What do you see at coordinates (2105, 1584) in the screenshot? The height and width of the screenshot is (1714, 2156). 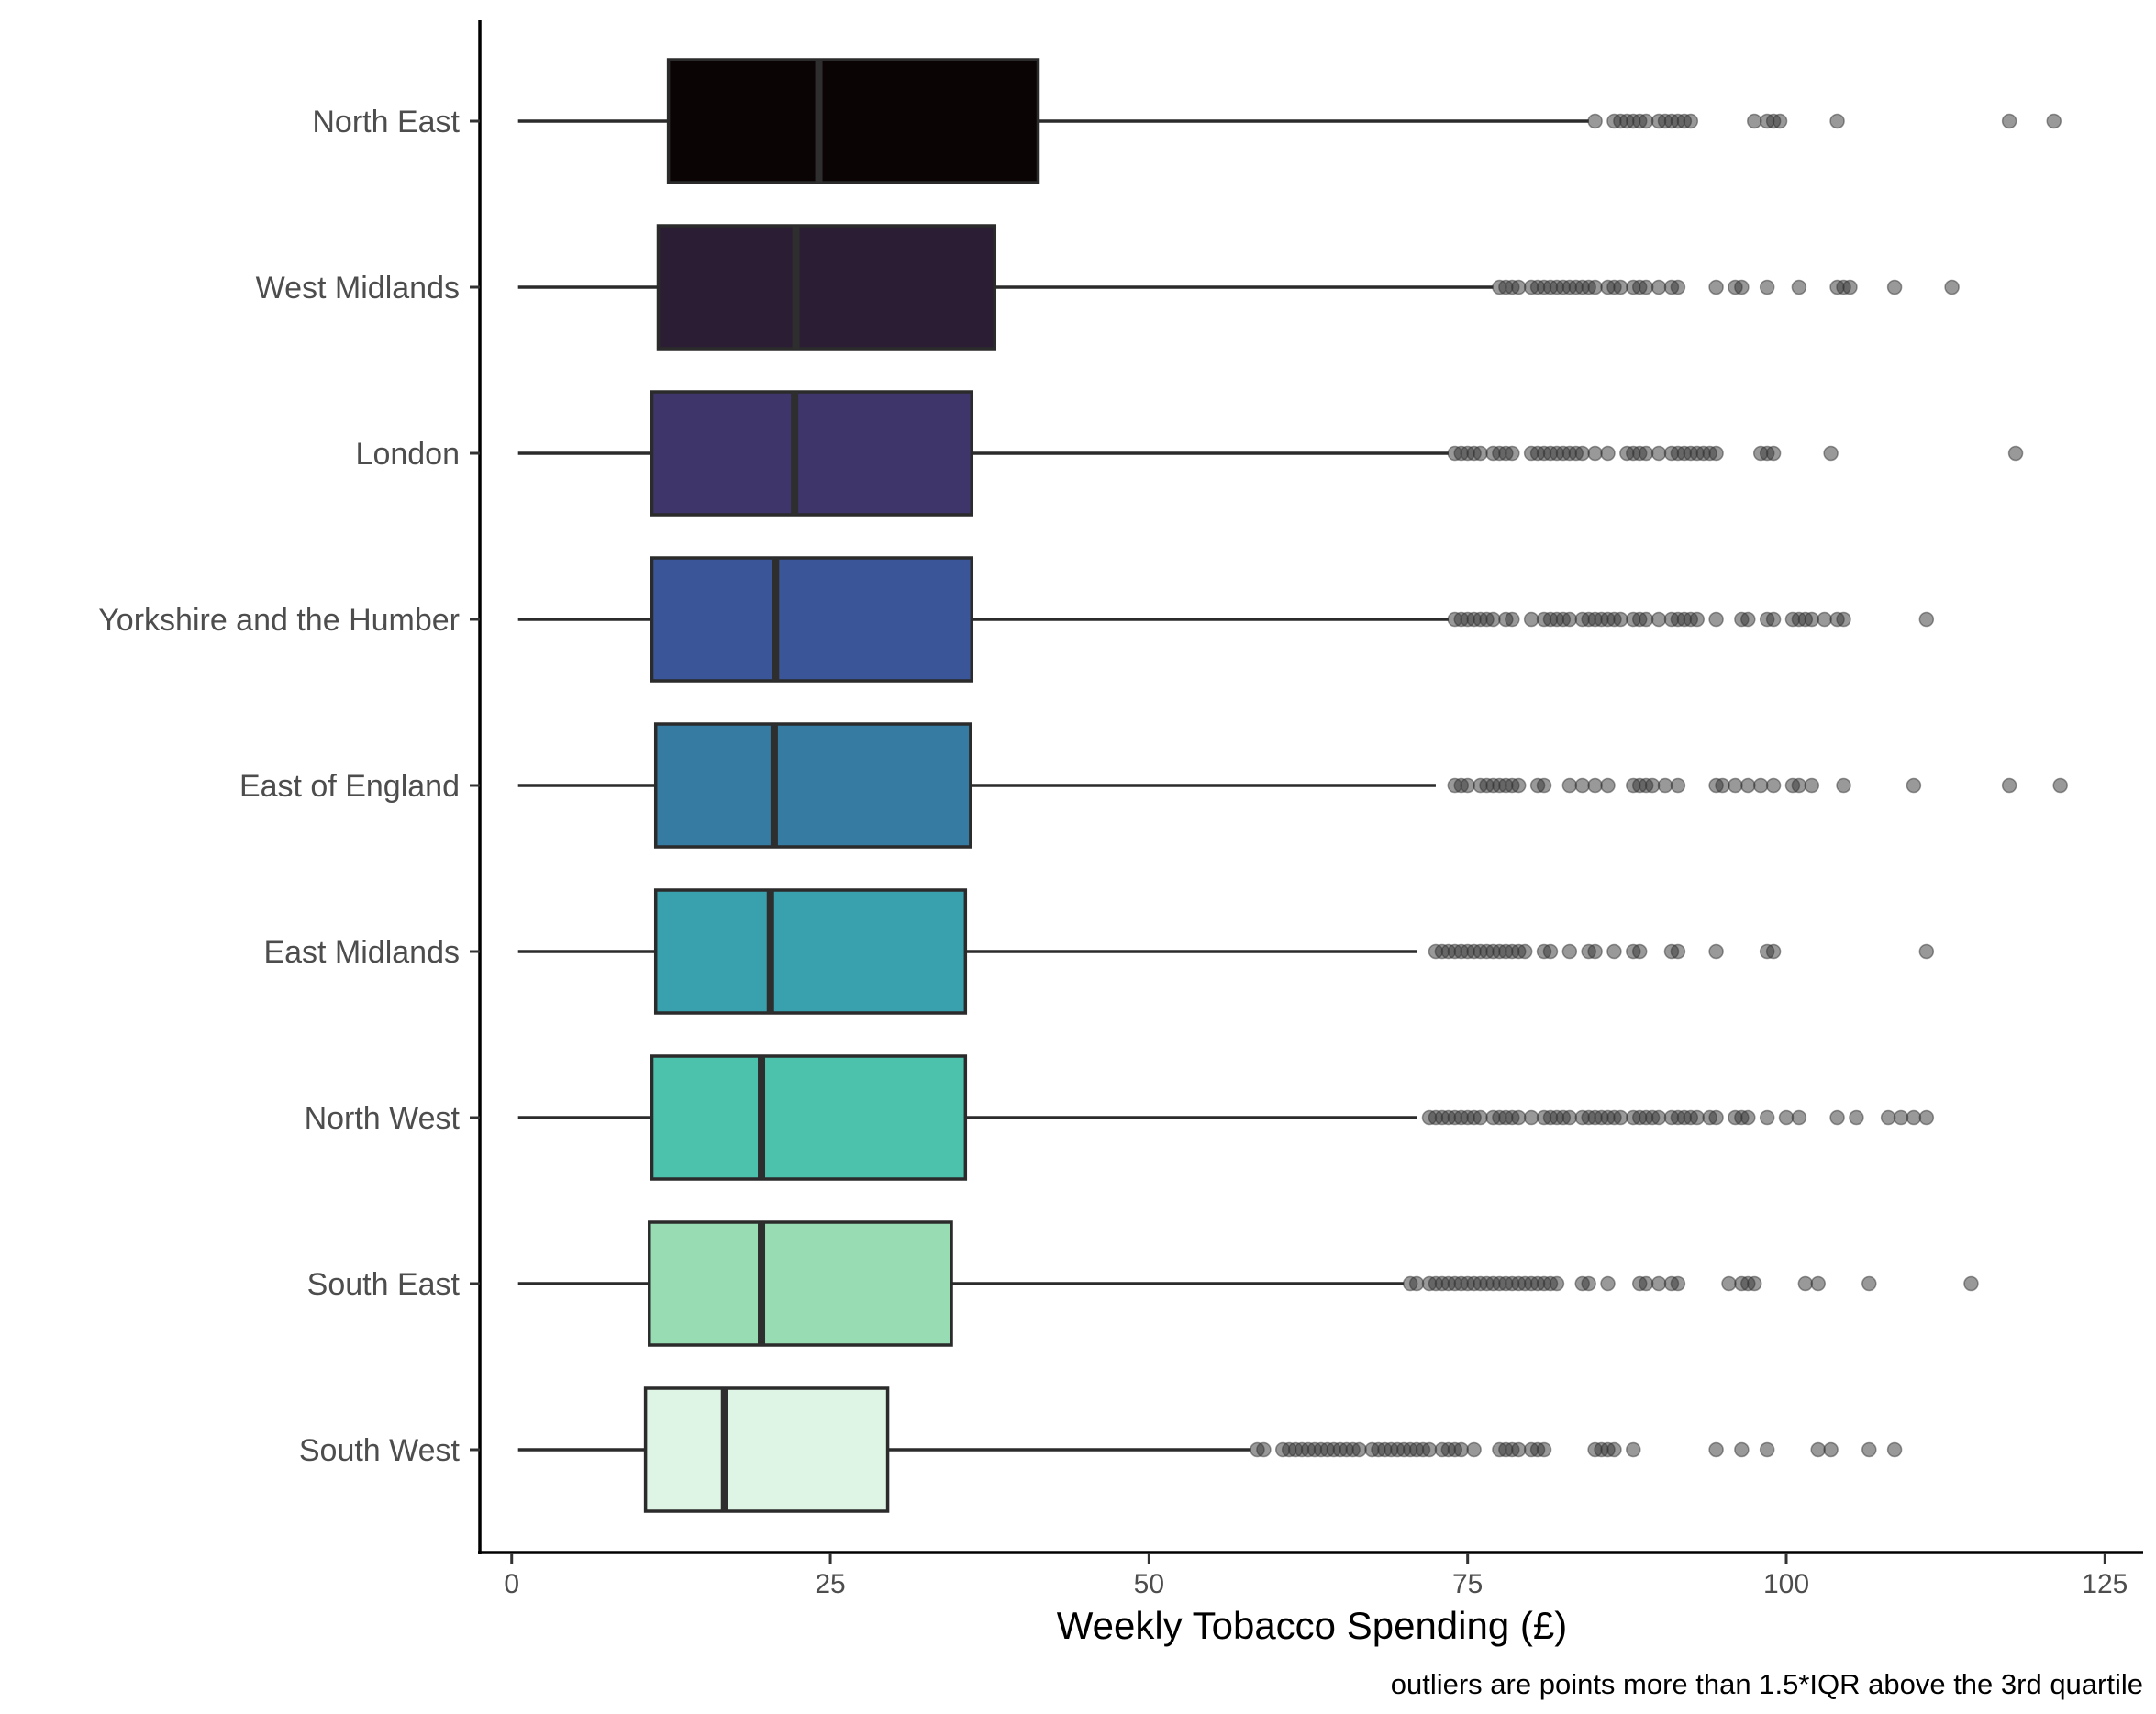 I see `x-tick-label: 125` at bounding box center [2105, 1584].